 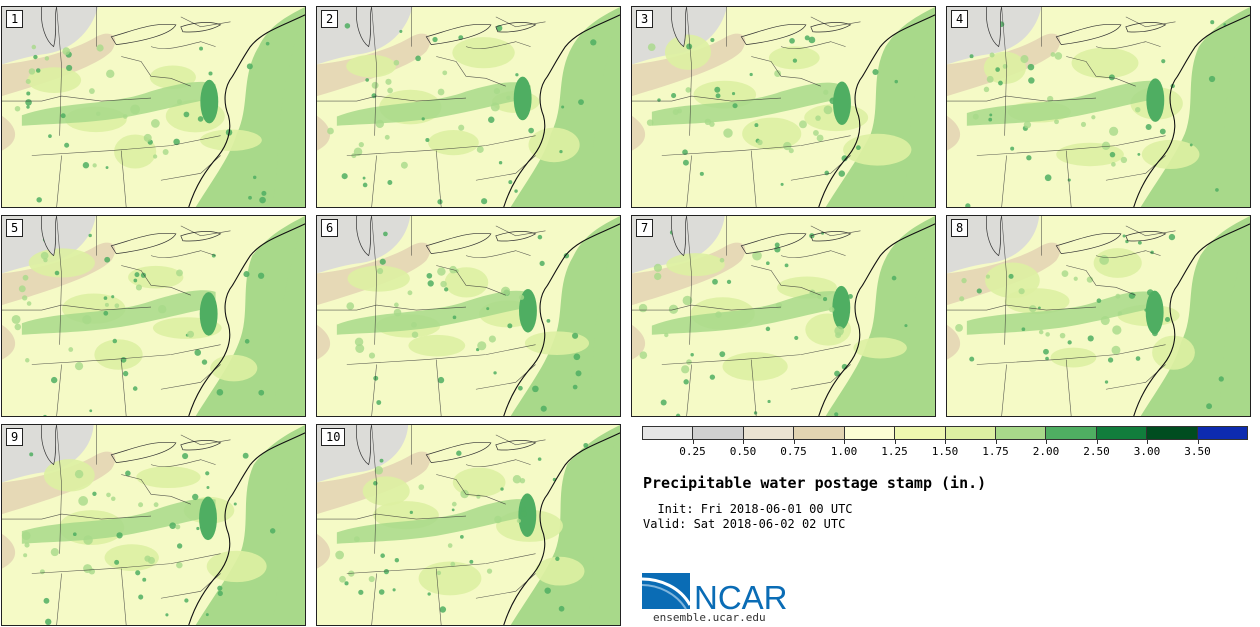 I want to click on colorbar-tick-label: 2.00, so click(x=1046, y=449).